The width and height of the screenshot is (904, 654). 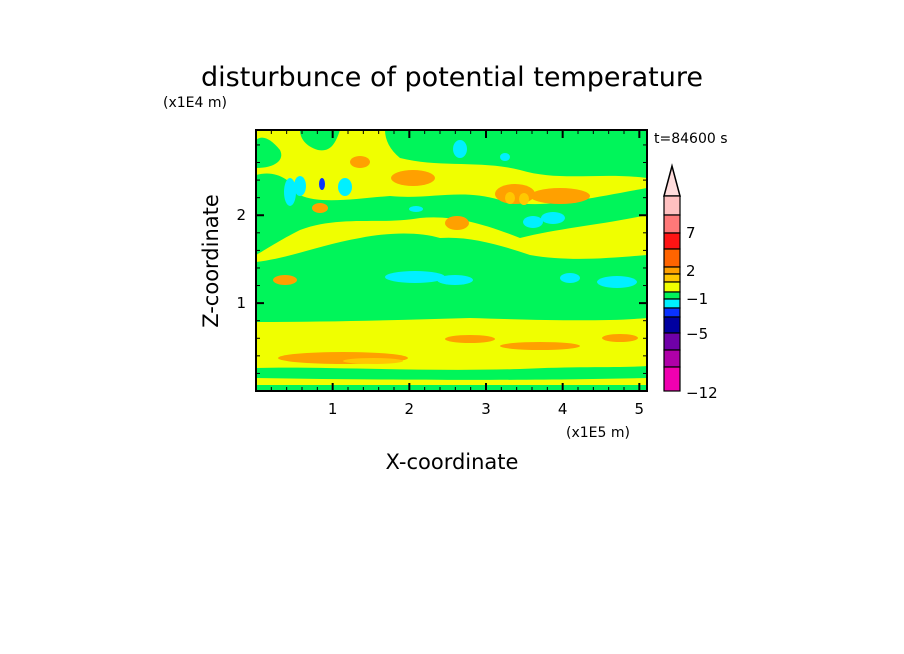 What do you see at coordinates (697, 334) in the screenshot?
I see `colorbar-label: −5` at bounding box center [697, 334].